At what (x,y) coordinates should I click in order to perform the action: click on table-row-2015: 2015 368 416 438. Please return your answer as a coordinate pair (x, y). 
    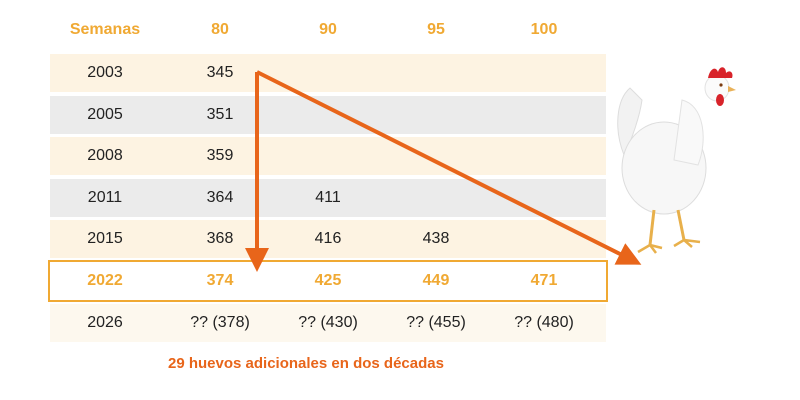
    Looking at the image, I should click on (328, 239).